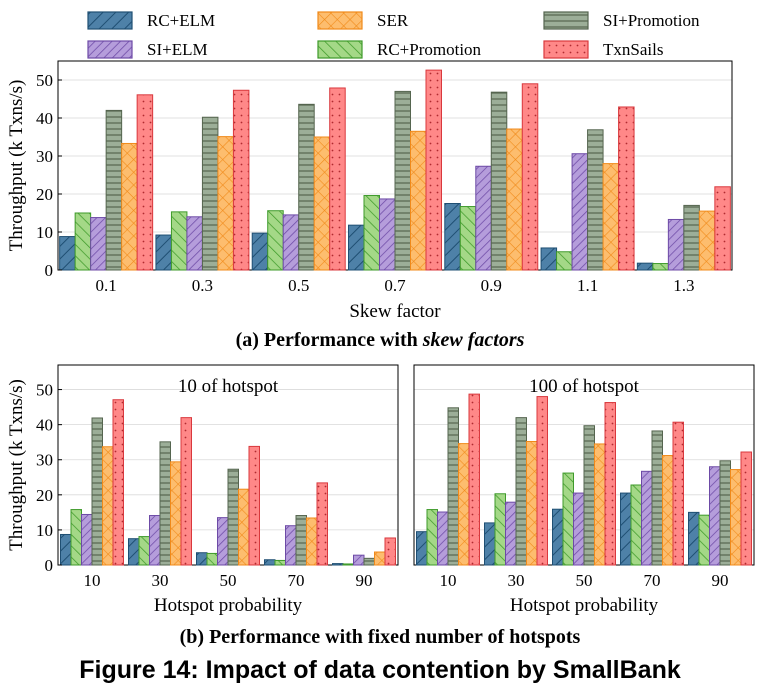 This screenshot has height=689, width=759. What do you see at coordinates (720, 580) in the screenshot?
I see `hot100-xtick-label: 90` at bounding box center [720, 580].